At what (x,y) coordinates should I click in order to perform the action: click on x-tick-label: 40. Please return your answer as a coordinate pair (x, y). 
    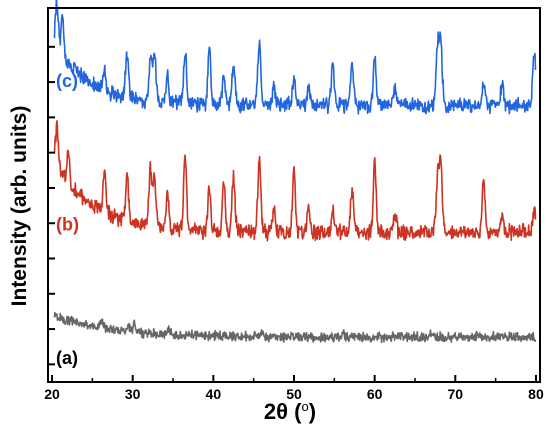
    Looking at the image, I should click on (214, 394).